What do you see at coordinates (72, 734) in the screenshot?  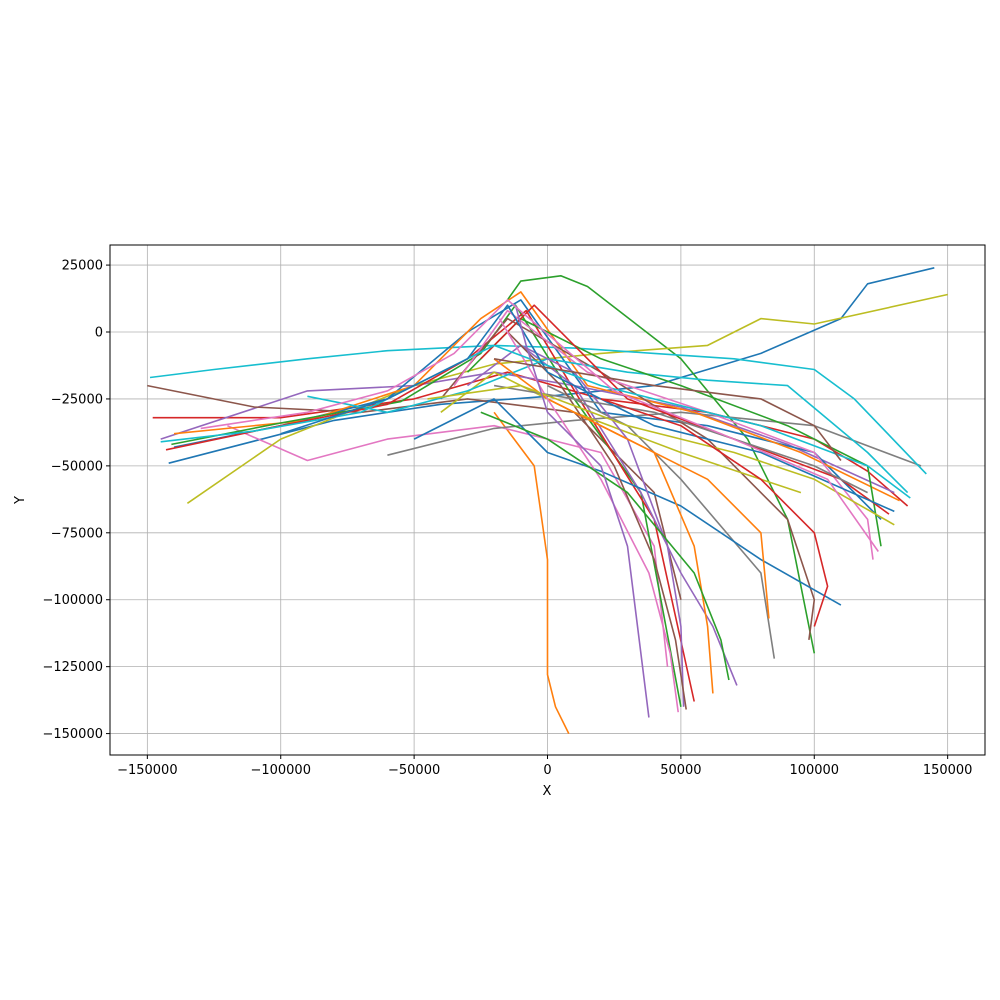 I see `y-tick-label: −150000` at bounding box center [72, 734].